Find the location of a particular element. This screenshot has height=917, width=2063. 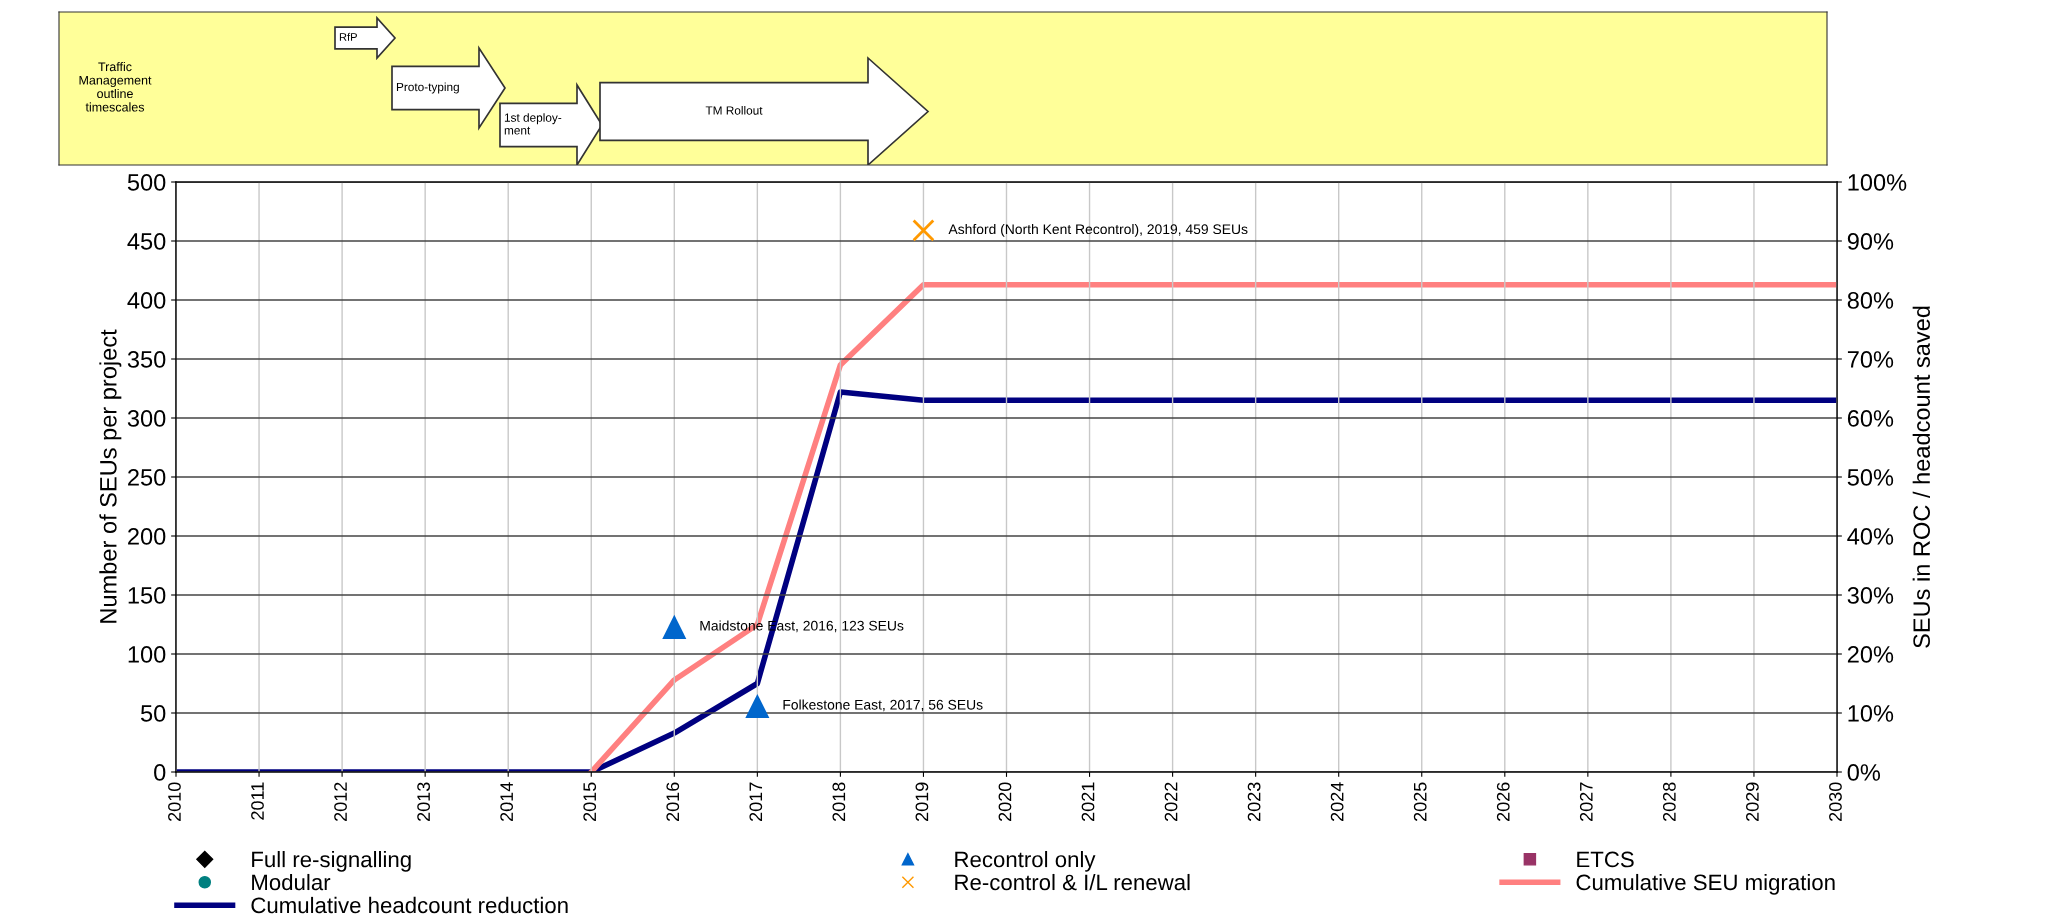

y2-tick-label: 40% is located at coordinates (1870, 536).